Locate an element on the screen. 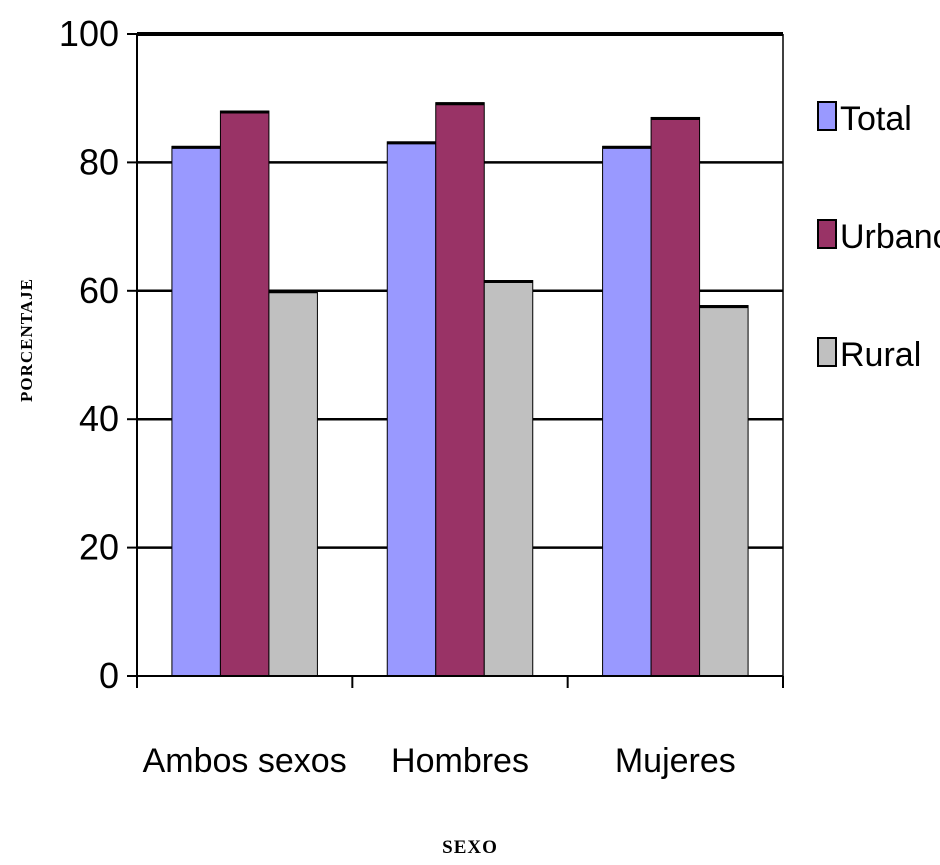  y-tick-label: 0 is located at coordinates (109, 675).